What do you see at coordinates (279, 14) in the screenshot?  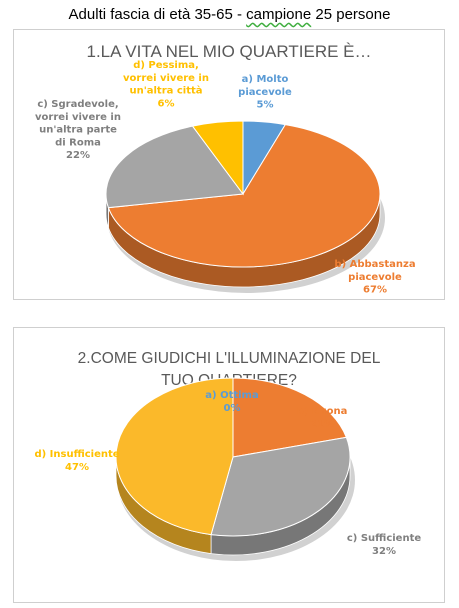 I see `header-text-campione: campione` at bounding box center [279, 14].